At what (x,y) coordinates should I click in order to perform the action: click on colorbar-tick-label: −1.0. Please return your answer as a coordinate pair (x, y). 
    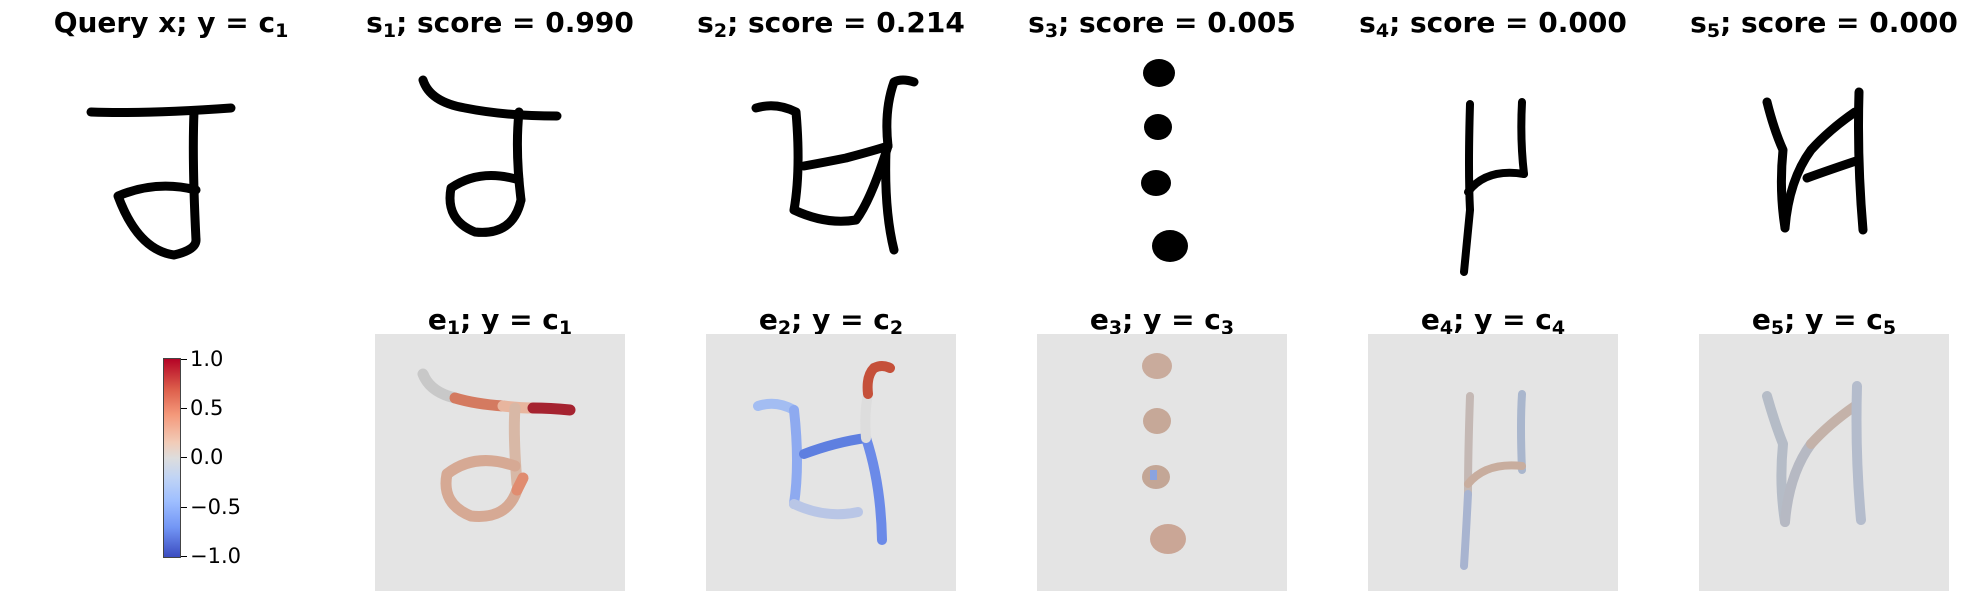
    Looking at the image, I should click on (215, 556).